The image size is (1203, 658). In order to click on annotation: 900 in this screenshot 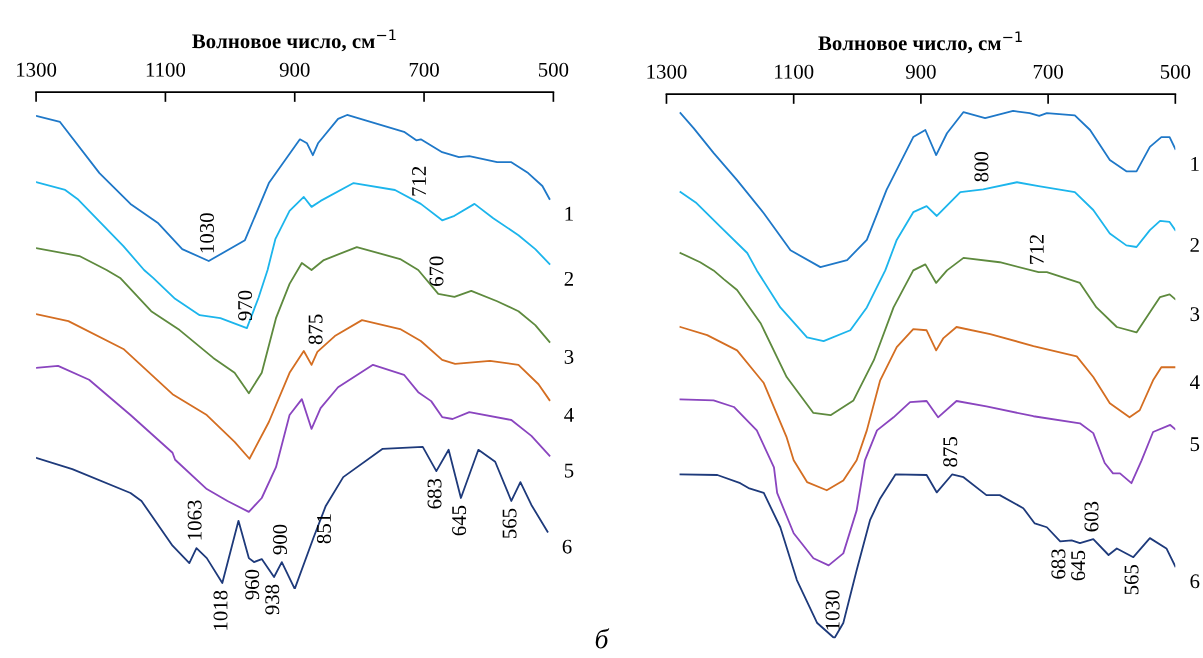, I will do `click(280, 539)`.